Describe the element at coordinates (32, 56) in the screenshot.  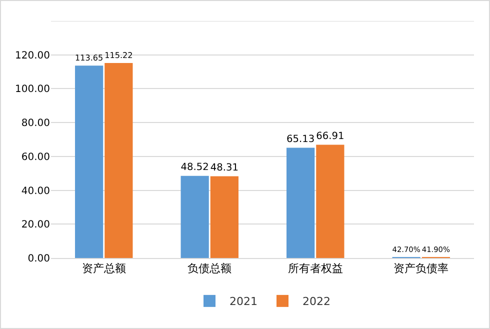
I see `y-tick-label: 120.00` at that location.